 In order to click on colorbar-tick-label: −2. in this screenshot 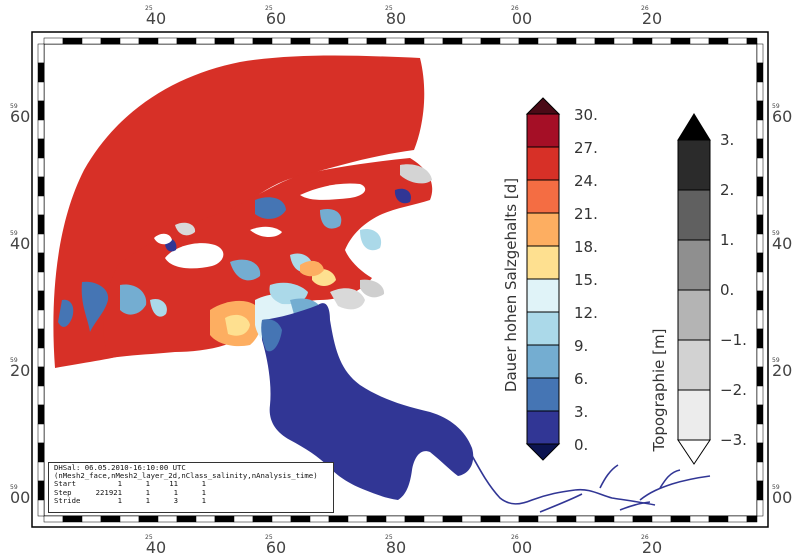, I will do `click(733, 390)`.